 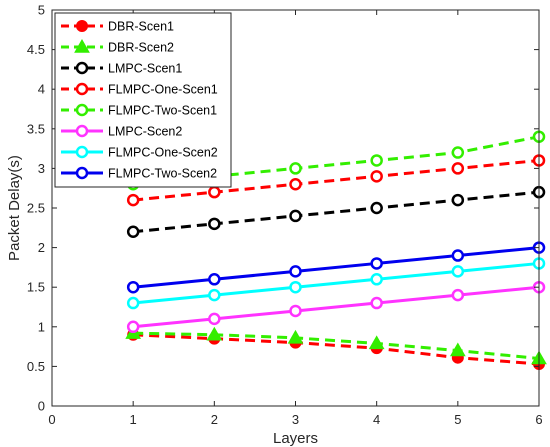 What do you see at coordinates (41, 89) in the screenshot?
I see `y-tick-label: 4` at bounding box center [41, 89].